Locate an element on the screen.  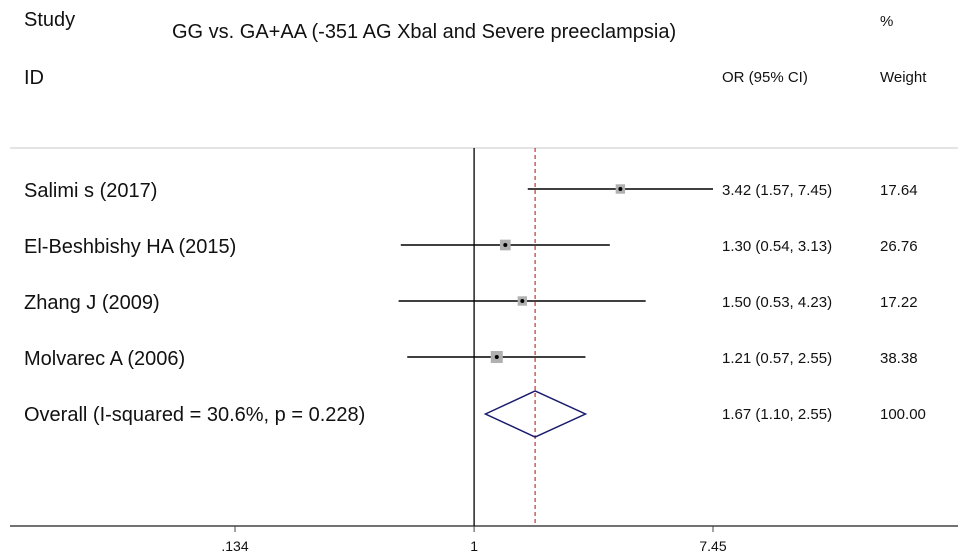
x-tick-label: .134 is located at coordinates (234, 546).